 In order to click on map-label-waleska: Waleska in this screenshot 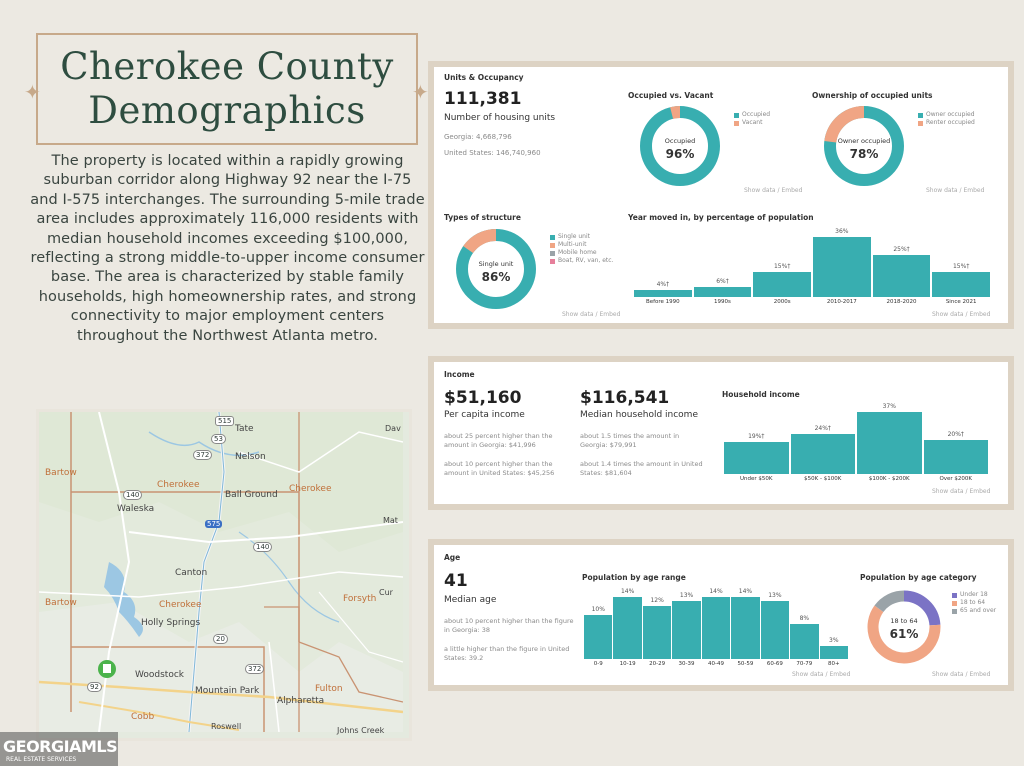, I will do `click(136, 509)`.